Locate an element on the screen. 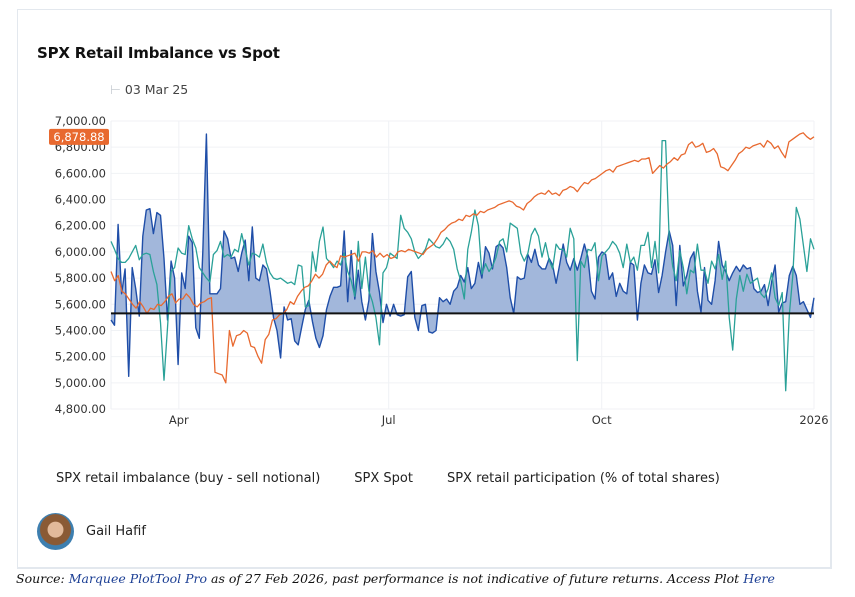  x-tick-label: Apr is located at coordinates (179, 420).